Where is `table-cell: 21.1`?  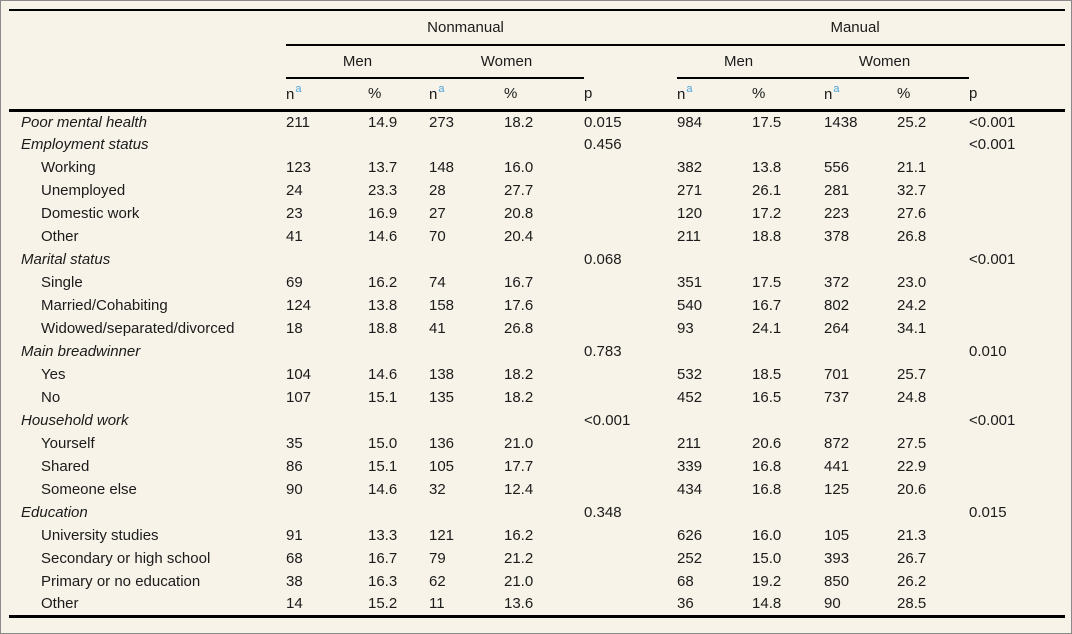
table-cell: 21.1 is located at coordinates (912, 167).